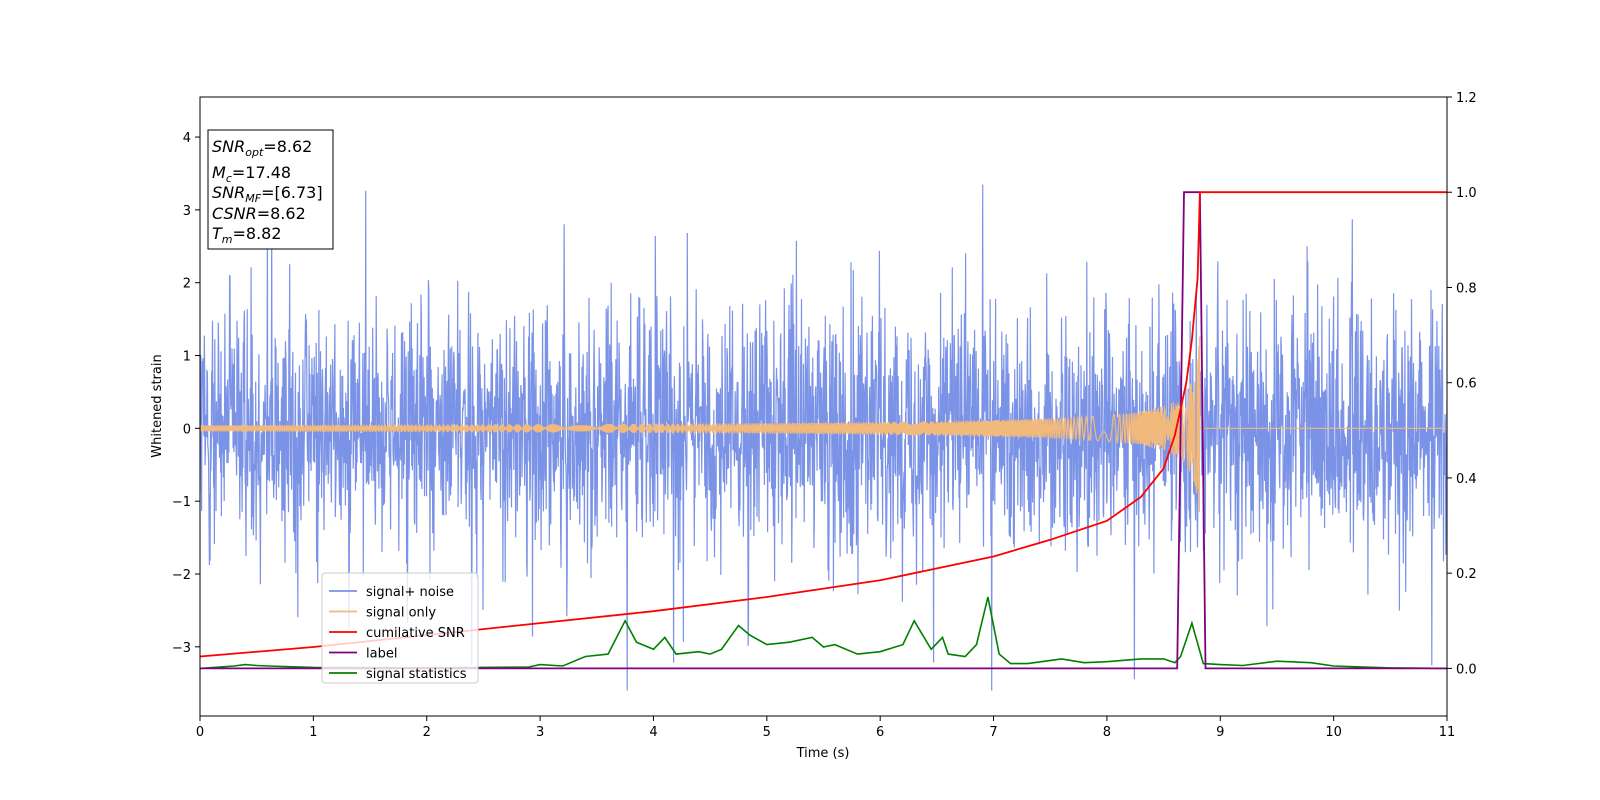  What do you see at coordinates (653, 732) in the screenshot?
I see `x-tick-label: 4` at bounding box center [653, 732].